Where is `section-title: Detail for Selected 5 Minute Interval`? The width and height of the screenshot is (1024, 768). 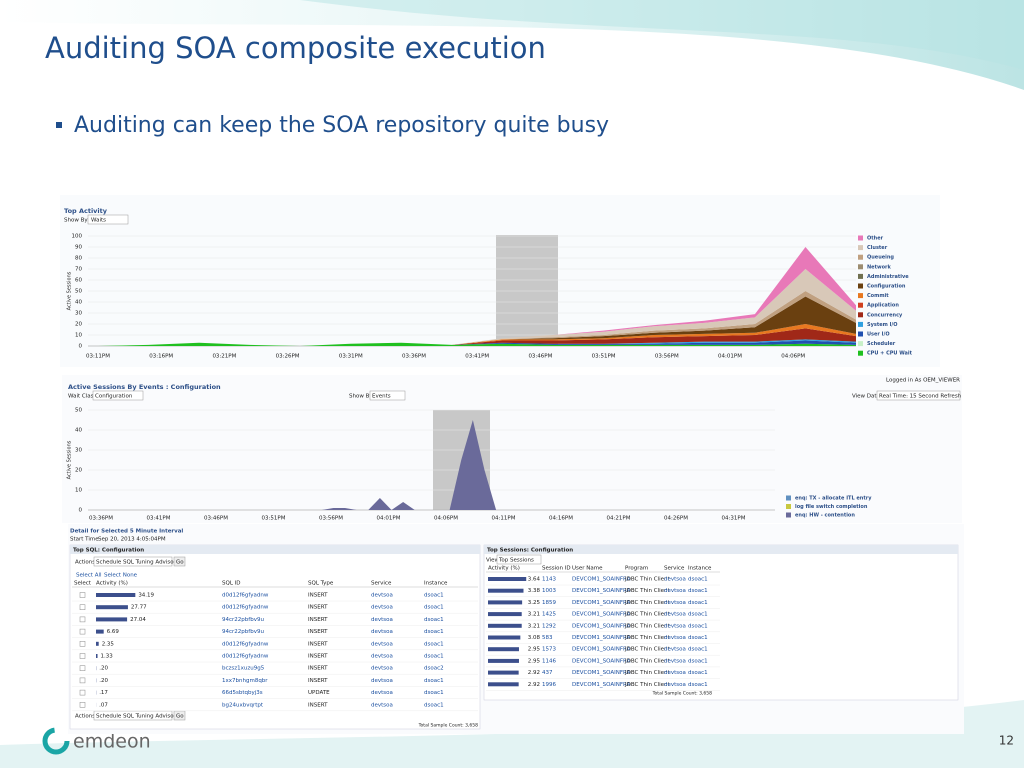 section-title: Detail for Selected 5 Minute Interval is located at coordinates (126, 532).